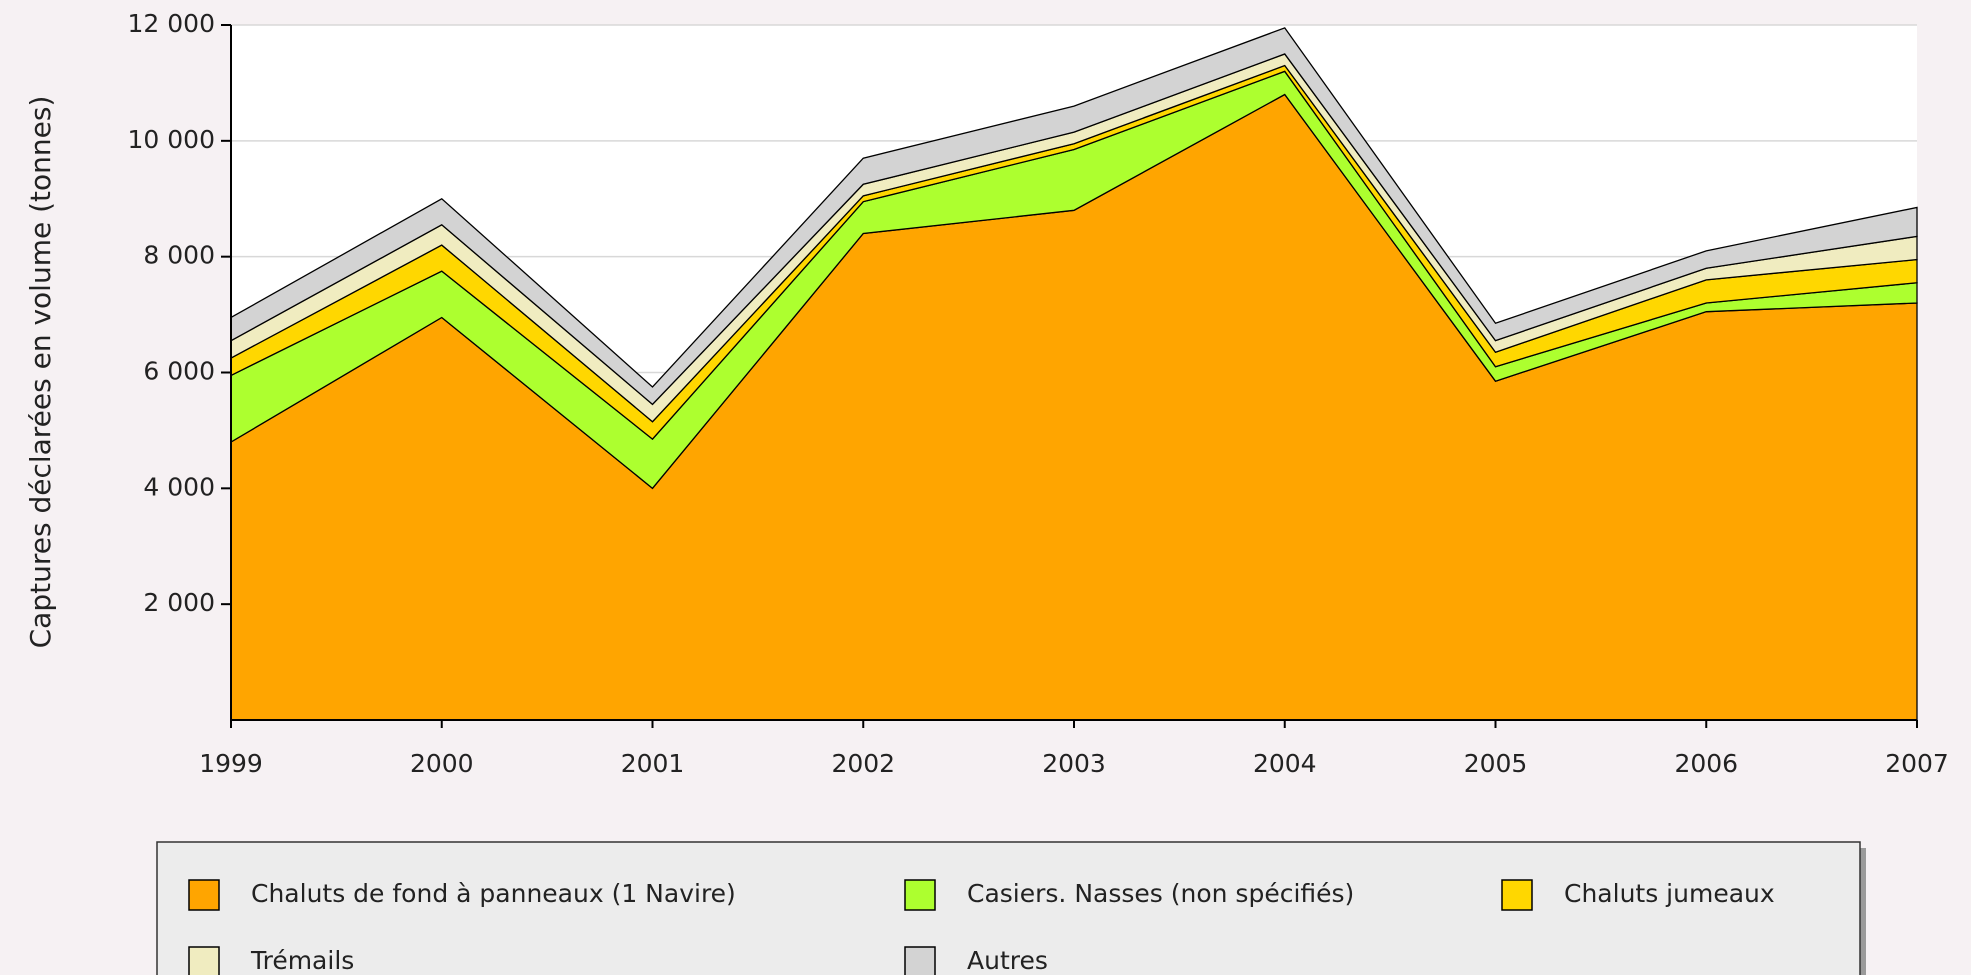 The image size is (1971, 975). I want to click on y-tick-label: 6 000, so click(179, 371).